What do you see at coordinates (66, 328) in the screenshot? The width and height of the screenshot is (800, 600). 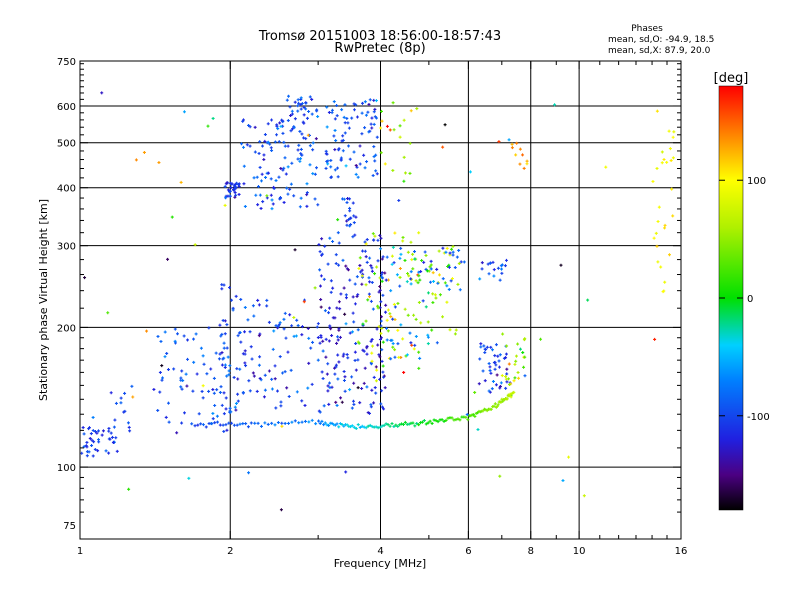 I see `y-tick-label: 200` at bounding box center [66, 328].